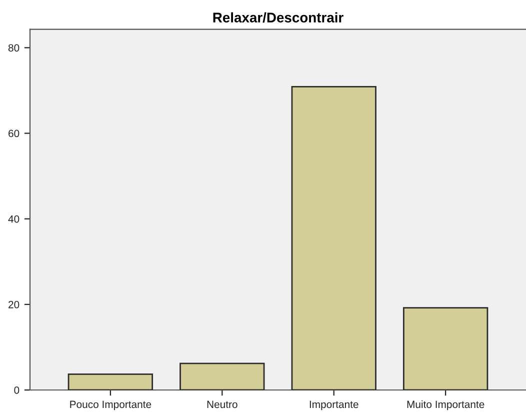 The height and width of the screenshot is (415, 526). I want to click on x-tick-label: Neutro, so click(222, 404).